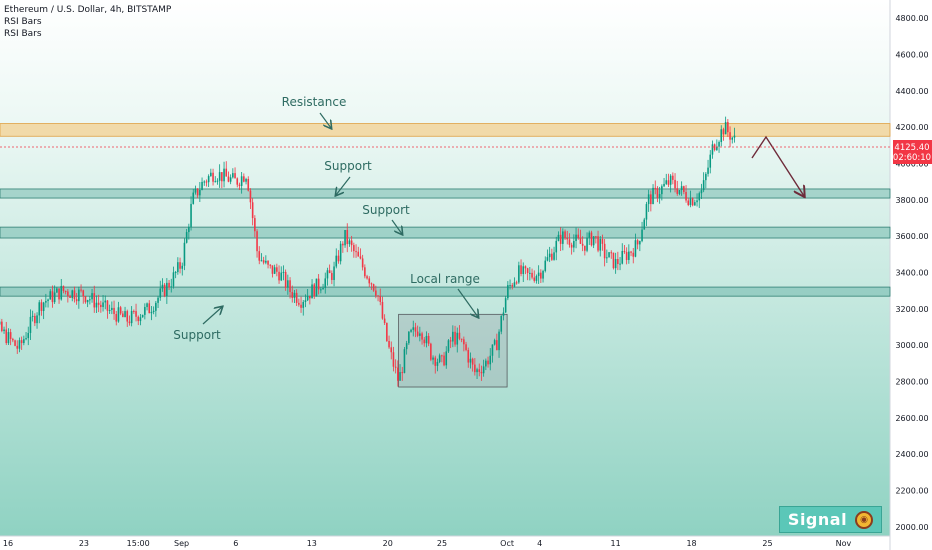 The height and width of the screenshot is (550, 932). What do you see at coordinates (911, 91) in the screenshot?
I see `price-tick-label: 4400.00` at bounding box center [911, 91].